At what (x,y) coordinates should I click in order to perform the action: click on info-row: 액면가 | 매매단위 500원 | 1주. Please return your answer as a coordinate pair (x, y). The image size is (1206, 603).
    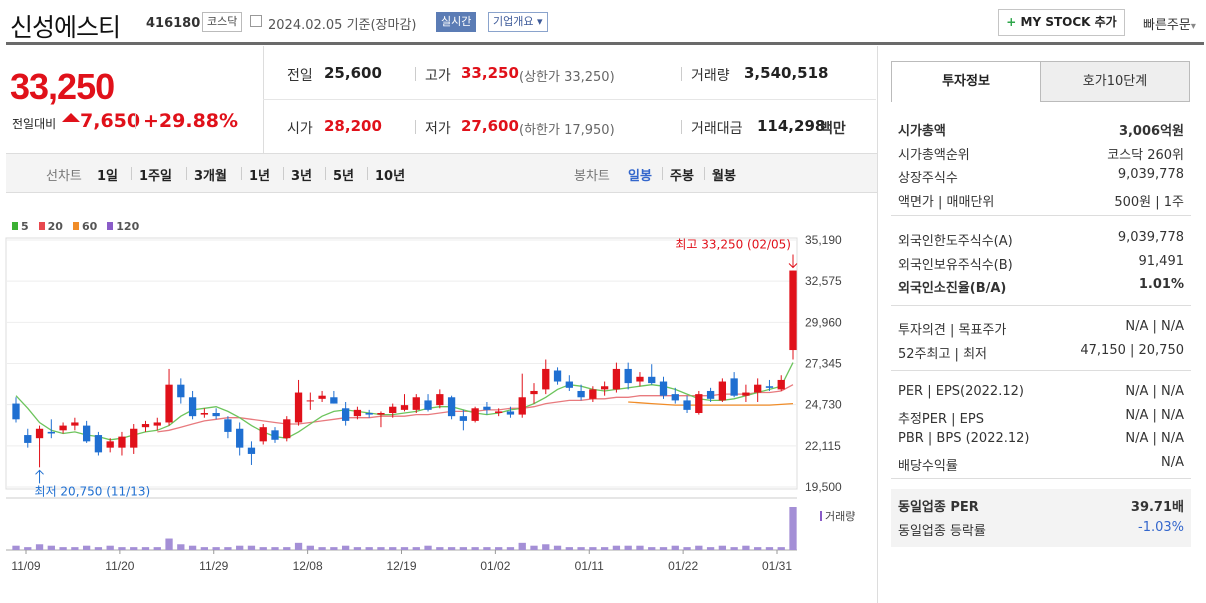
    Looking at the image, I should click on (1041, 201).